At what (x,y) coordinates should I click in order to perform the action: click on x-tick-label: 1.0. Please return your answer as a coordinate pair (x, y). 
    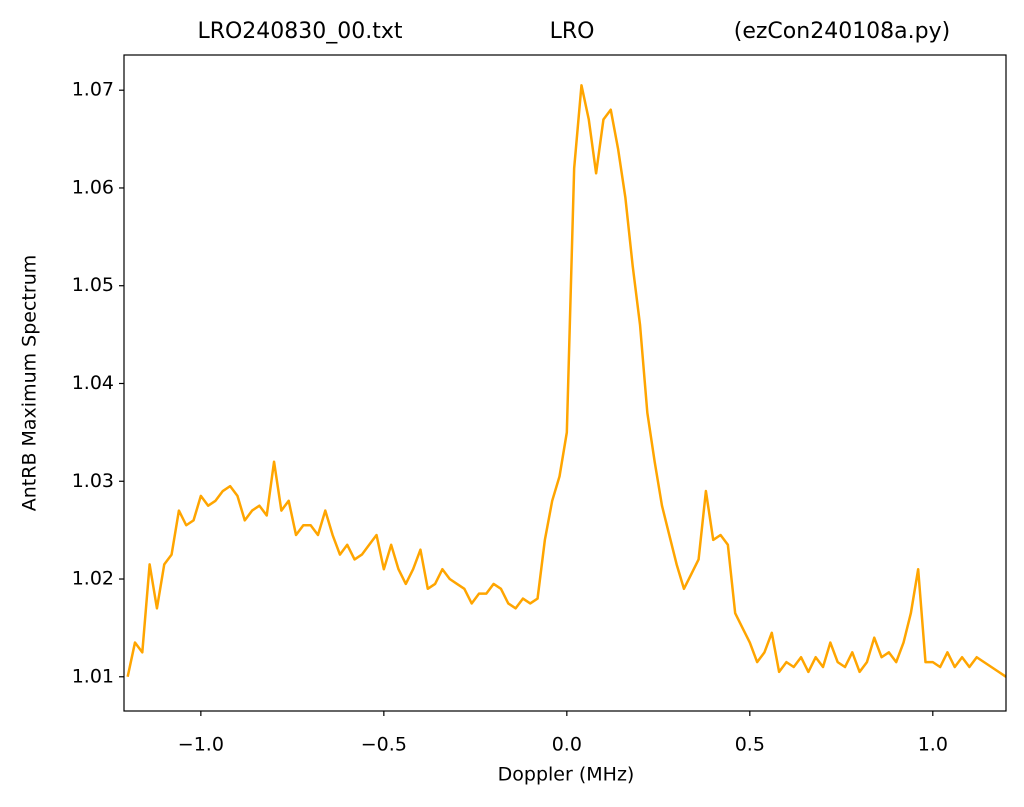
    Looking at the image, I should click on (933, 745).